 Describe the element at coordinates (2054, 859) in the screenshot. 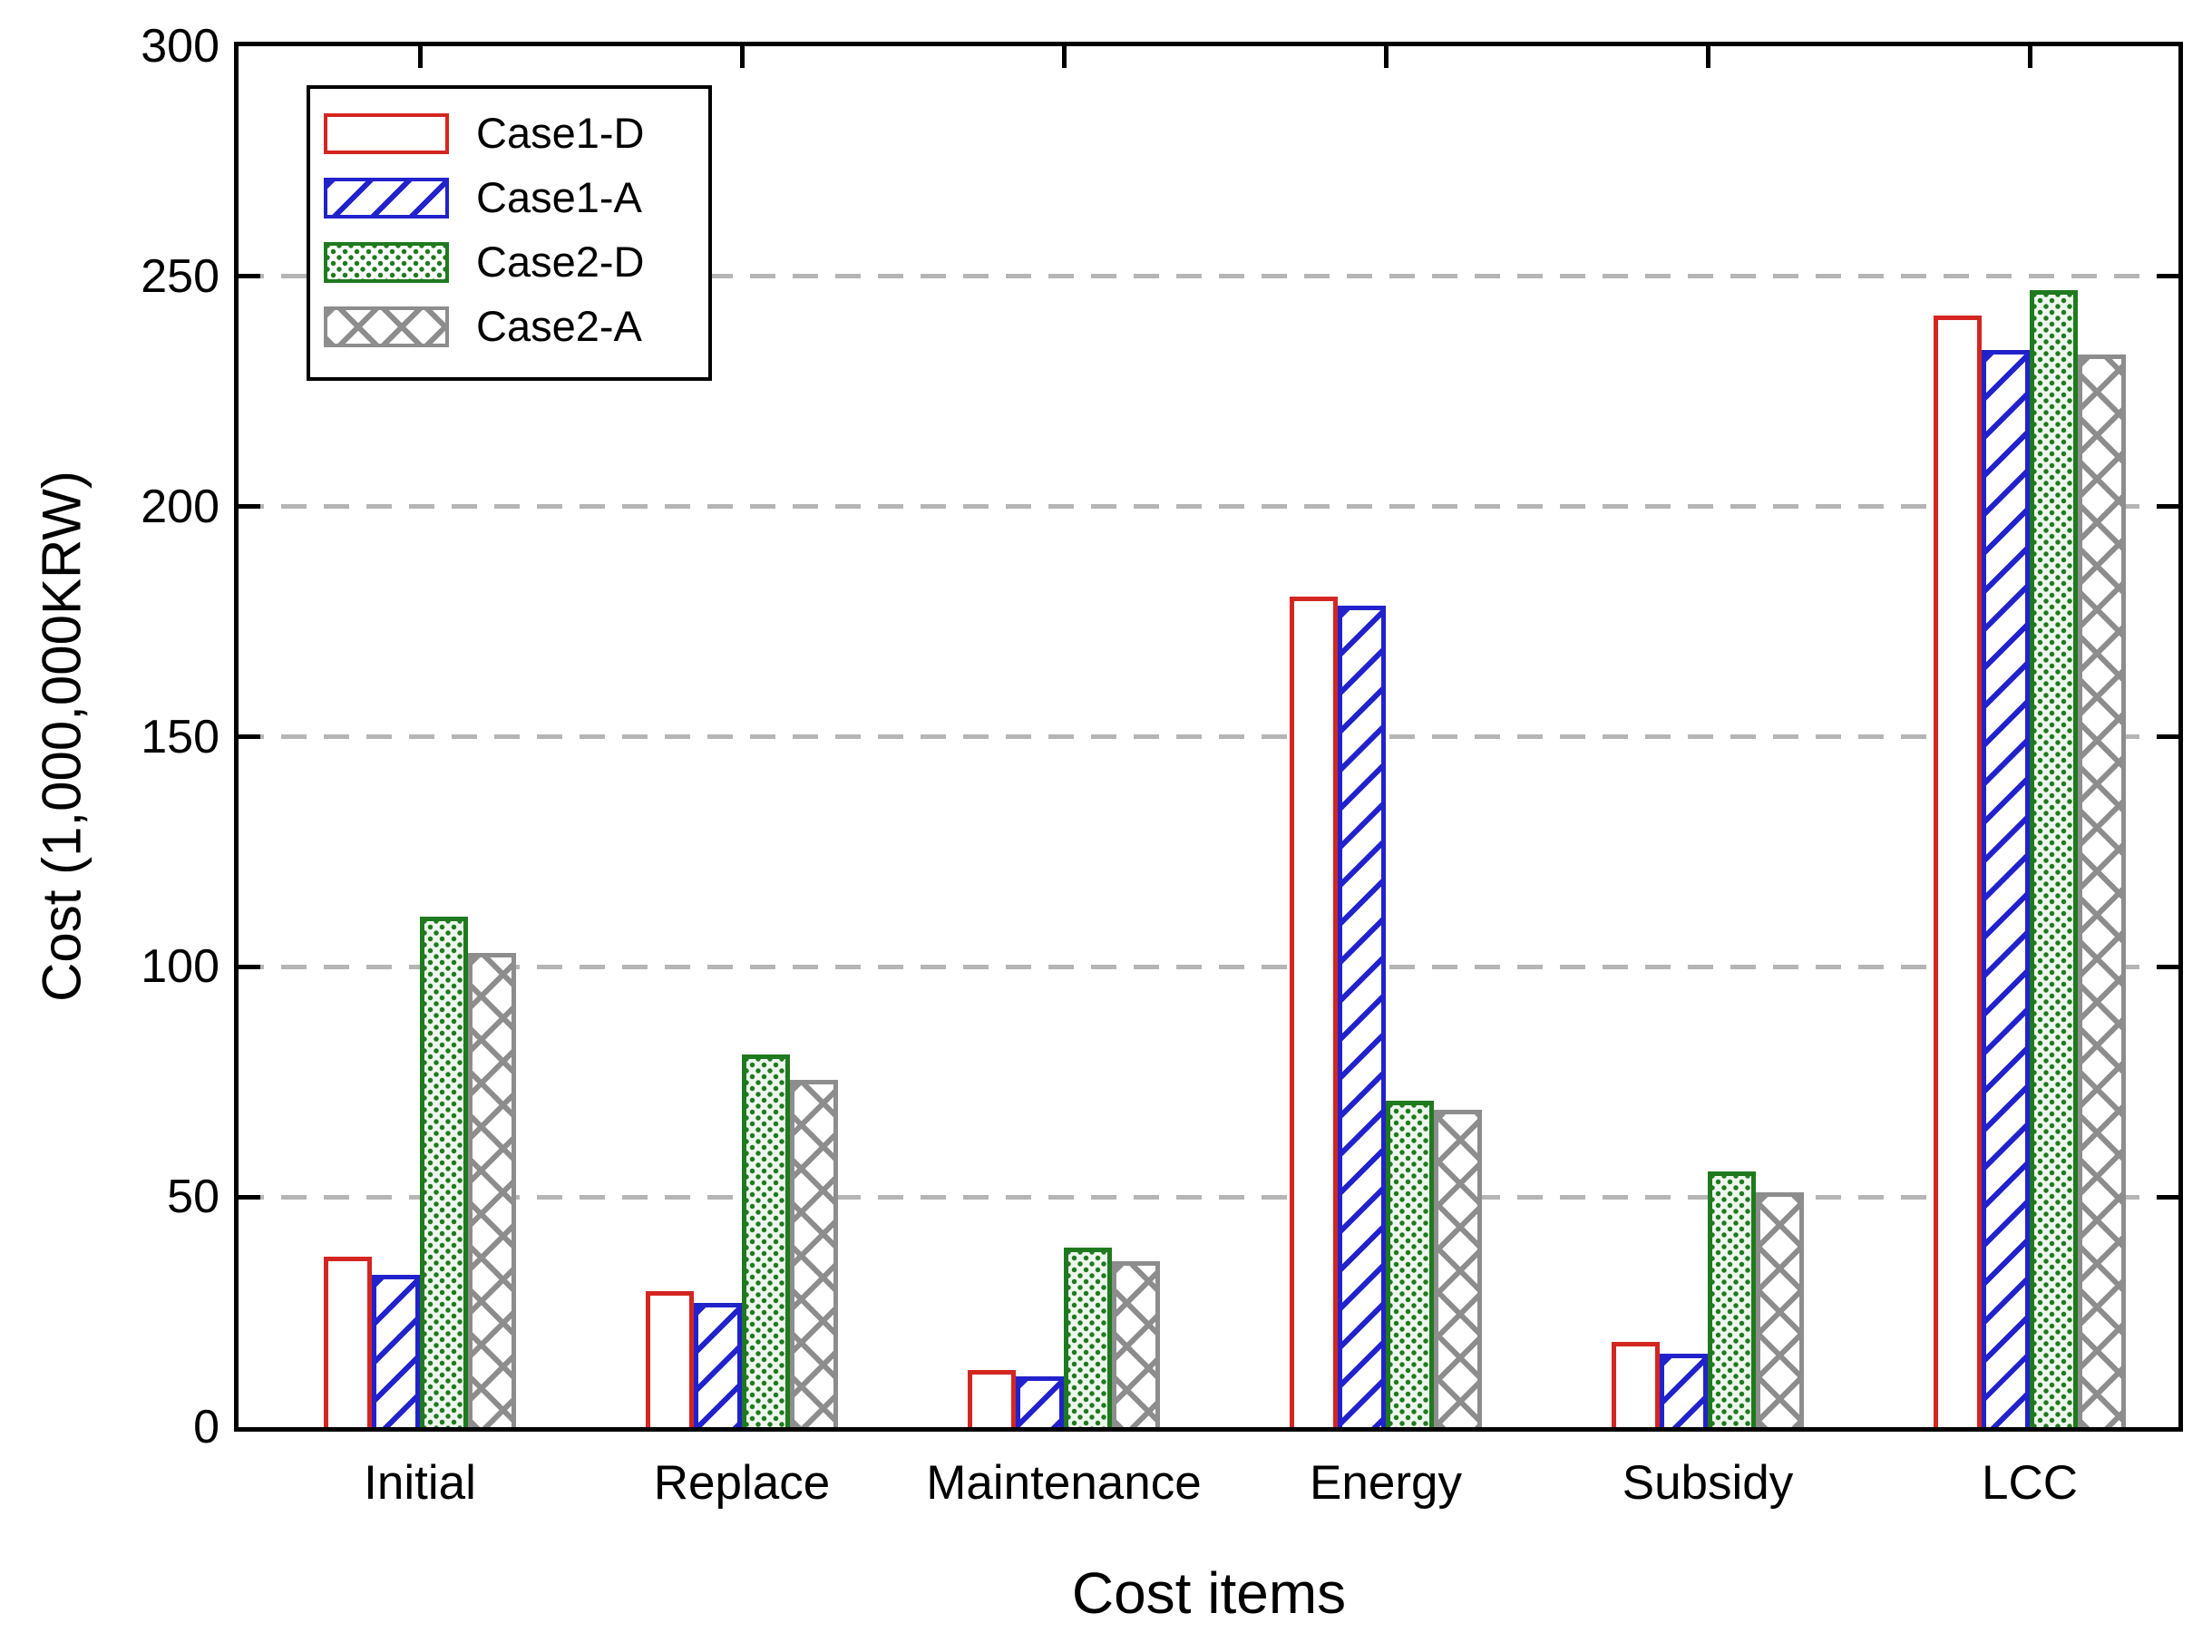

I see `bar-Case2-D-LCC` at that location.